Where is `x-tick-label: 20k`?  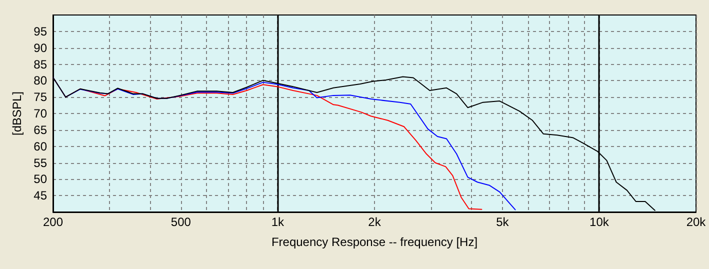
x-tick-label: 20k is located at coordinates (696, 222).